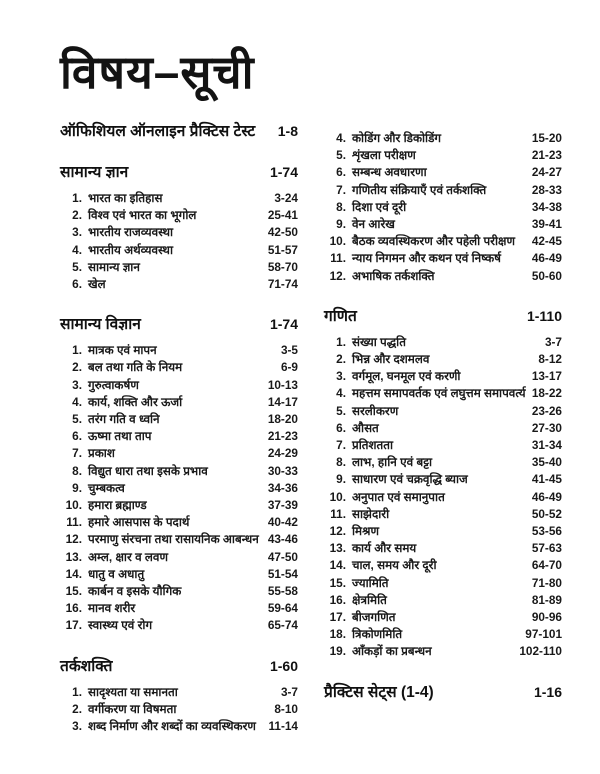 The height and width of the screenshot is (774, 600). I want to click on toc-item: 4. कार्य, शक्ति और ऊर्जा 14-17, so click(179, 402).